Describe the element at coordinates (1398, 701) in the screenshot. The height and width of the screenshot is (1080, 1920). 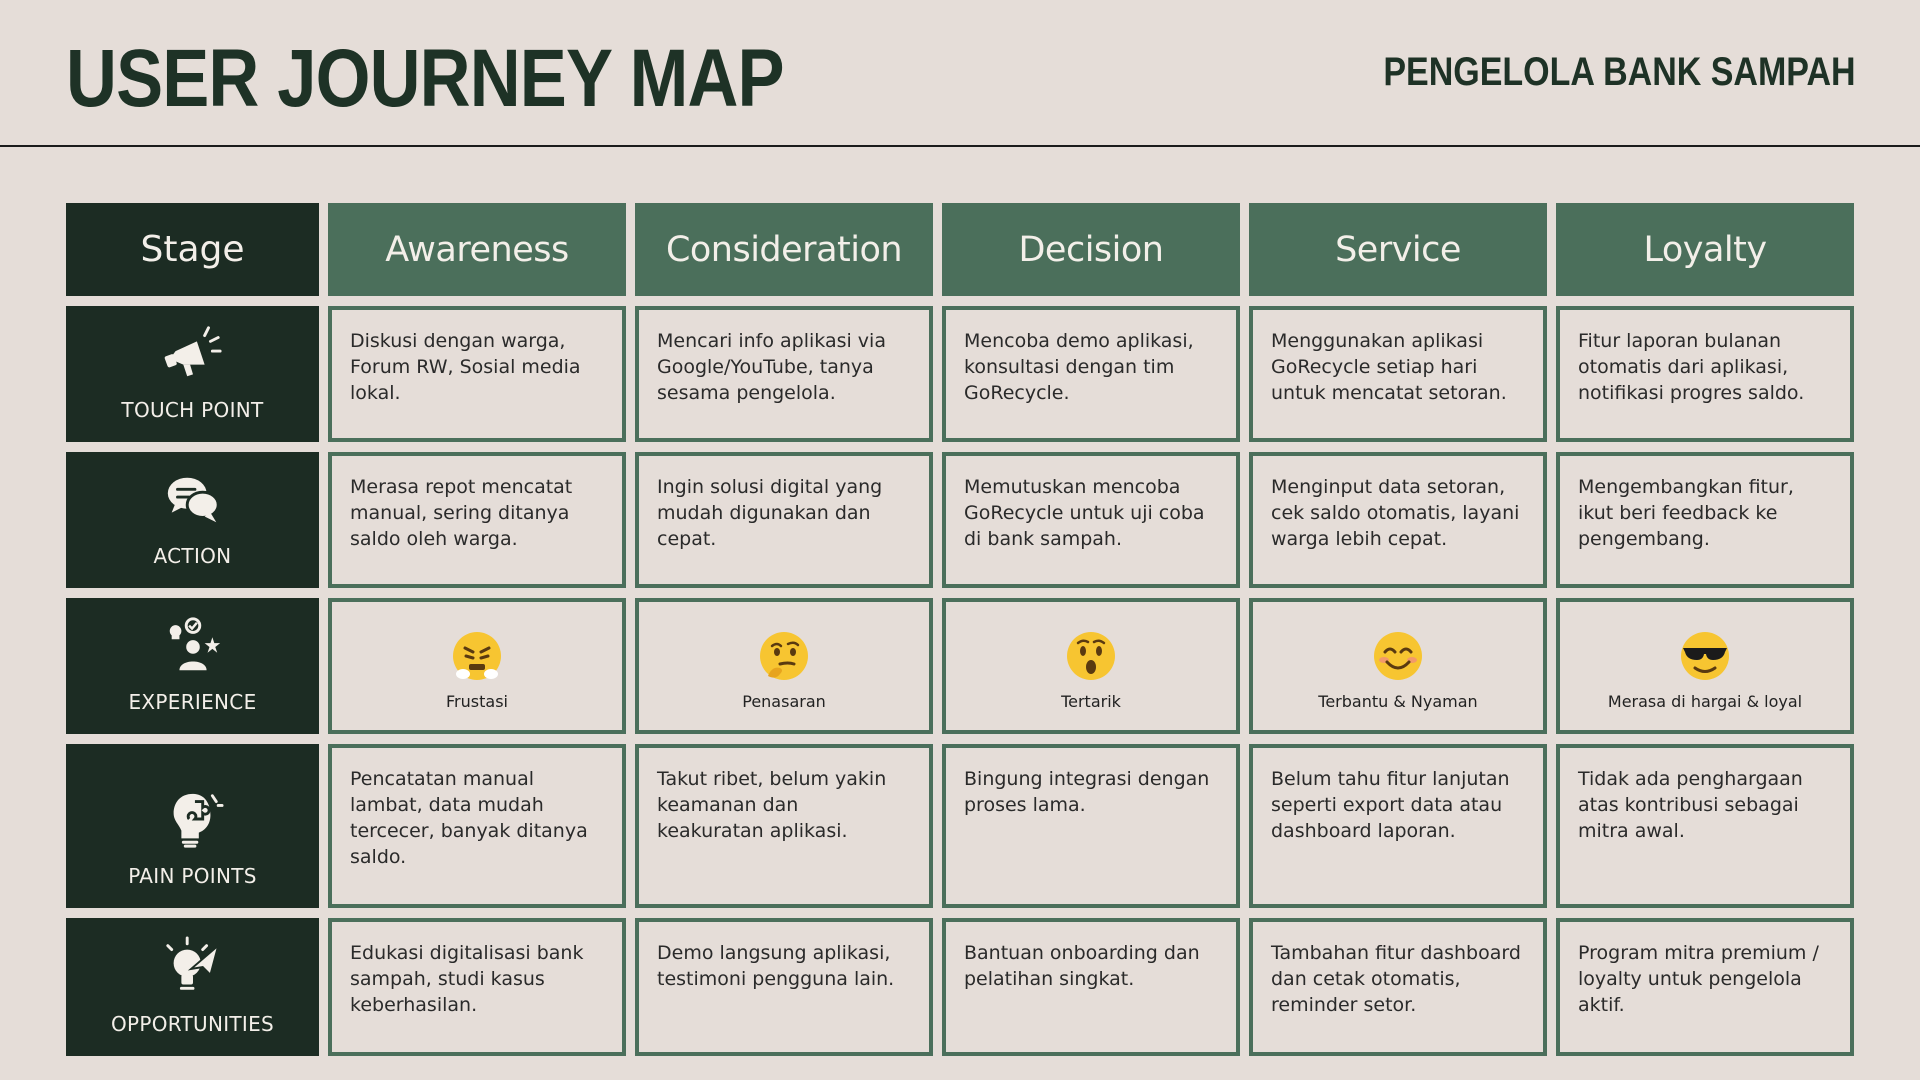
I see `emotion-label: Terbantu & Nyaman` at that location.